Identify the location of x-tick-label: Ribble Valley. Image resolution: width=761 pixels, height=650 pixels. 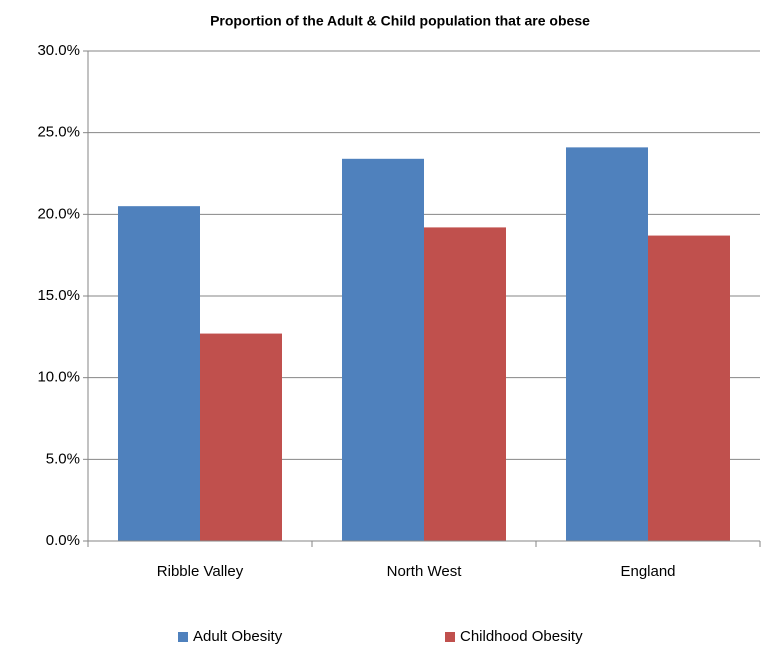
(200, 571).